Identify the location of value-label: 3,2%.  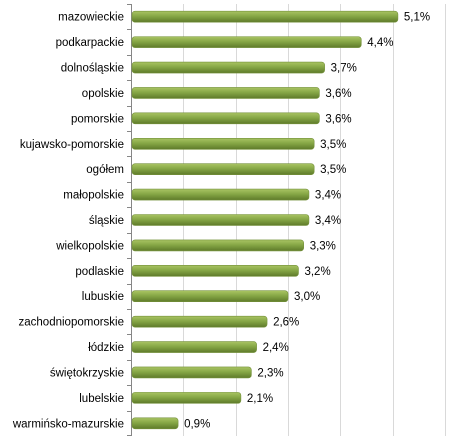
(317, 272).